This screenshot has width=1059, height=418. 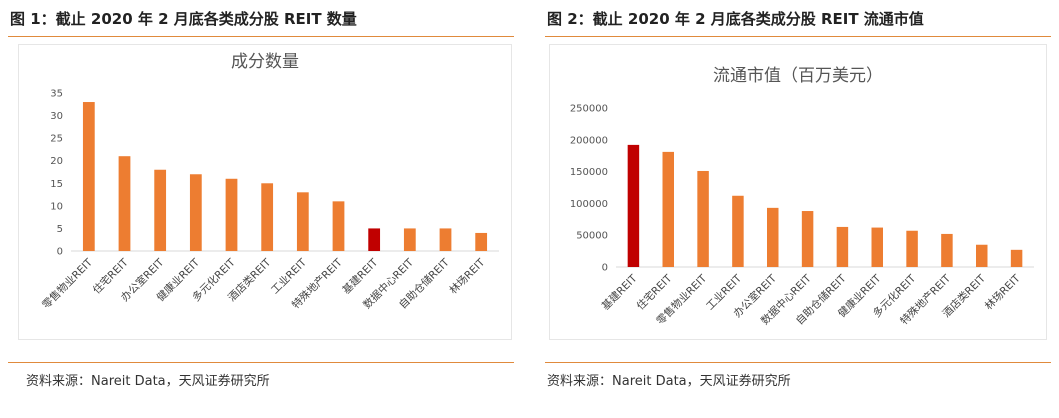 What do you see at coordinates (265, 62) in the screenshot?
I see `chart-1-title: 成分数量` at bounding box center [265, 62].